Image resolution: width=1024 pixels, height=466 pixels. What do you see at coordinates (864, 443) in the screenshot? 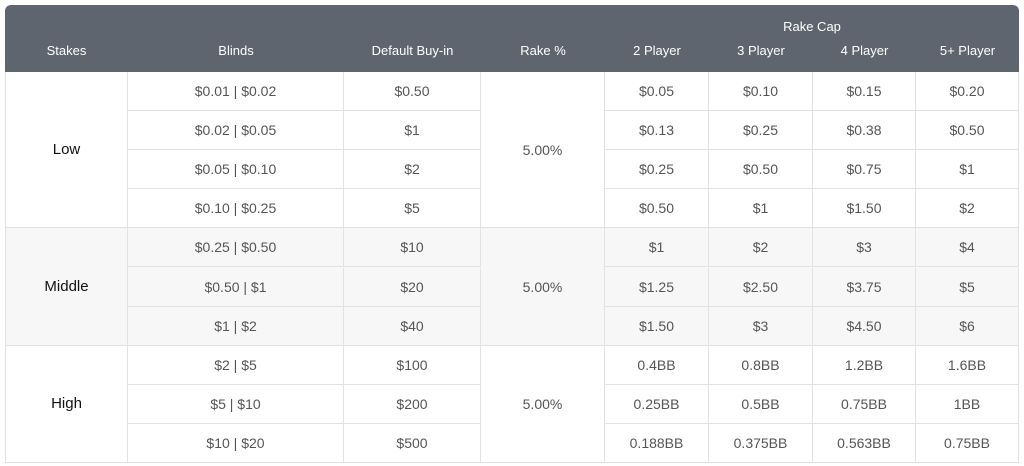
I see `rake-cap-cell: 0.563BB` at bounding box center [864, 443].